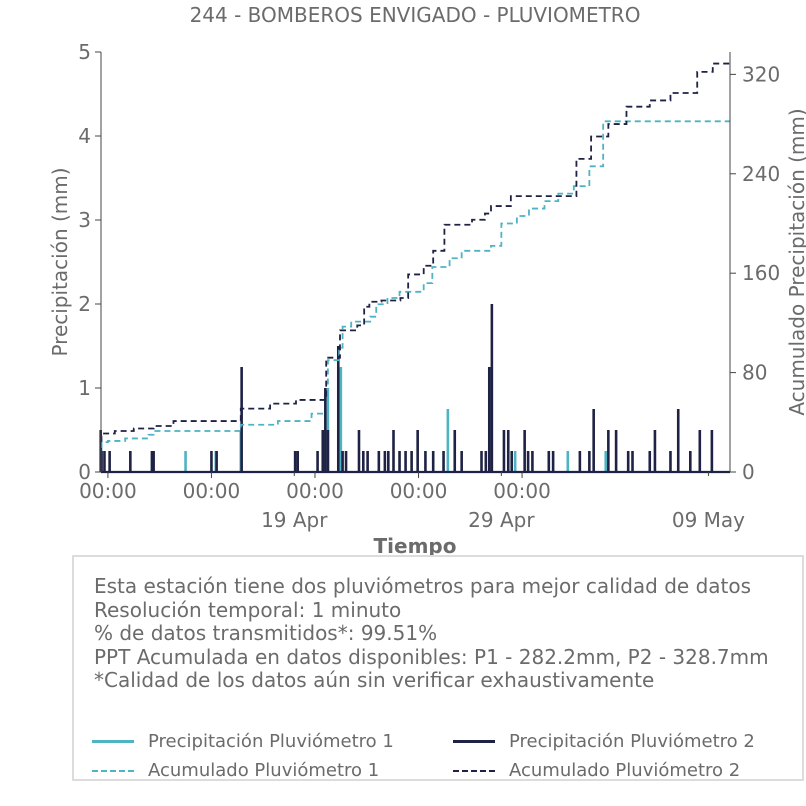 Image resolution: width=806 pixels, height=806 pixels. What do you see at coordinates (795, 261) in the screenshot?
I see `y2-axis-label: Acumulado Precipitación (mm)` at bounding box center [795, 261].